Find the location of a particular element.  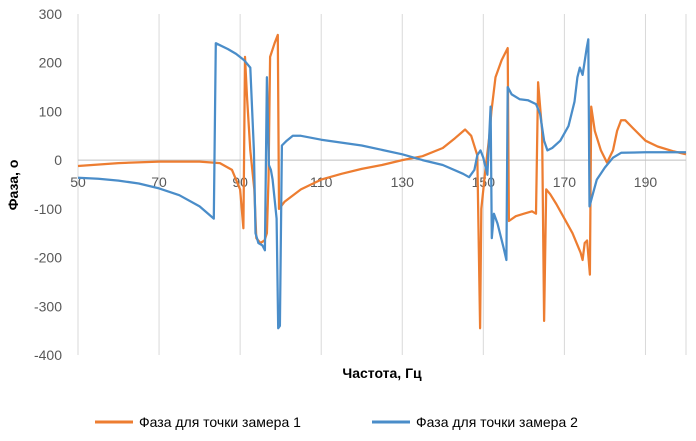

y-tick-label-0: 300 is located at coordinates (51, 14).